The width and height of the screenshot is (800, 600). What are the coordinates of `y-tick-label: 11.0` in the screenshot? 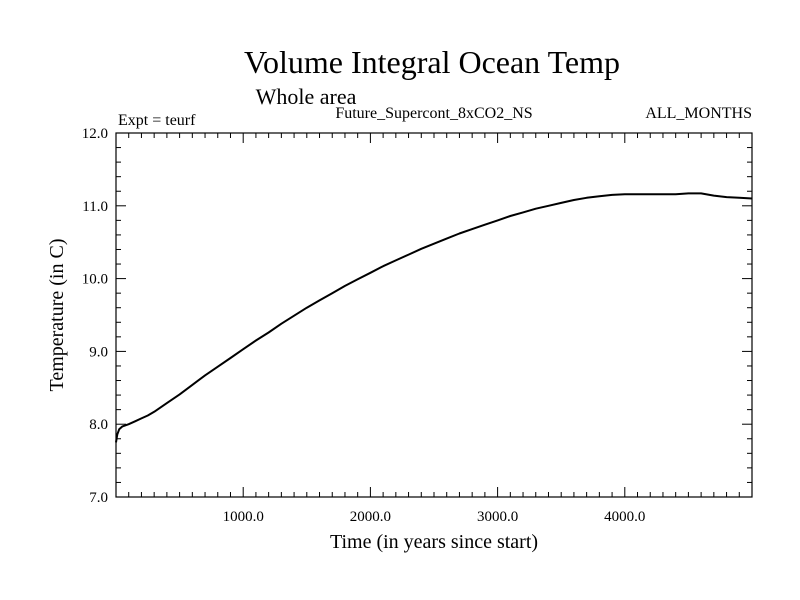 It's located at (95, 207).